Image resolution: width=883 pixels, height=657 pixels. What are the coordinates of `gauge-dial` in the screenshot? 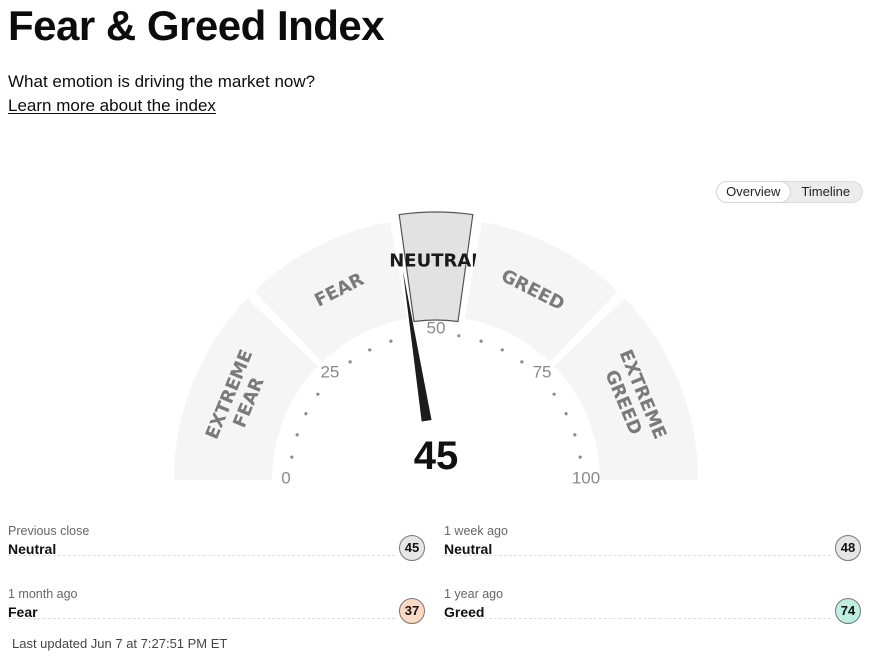 It's located at (436, 401).